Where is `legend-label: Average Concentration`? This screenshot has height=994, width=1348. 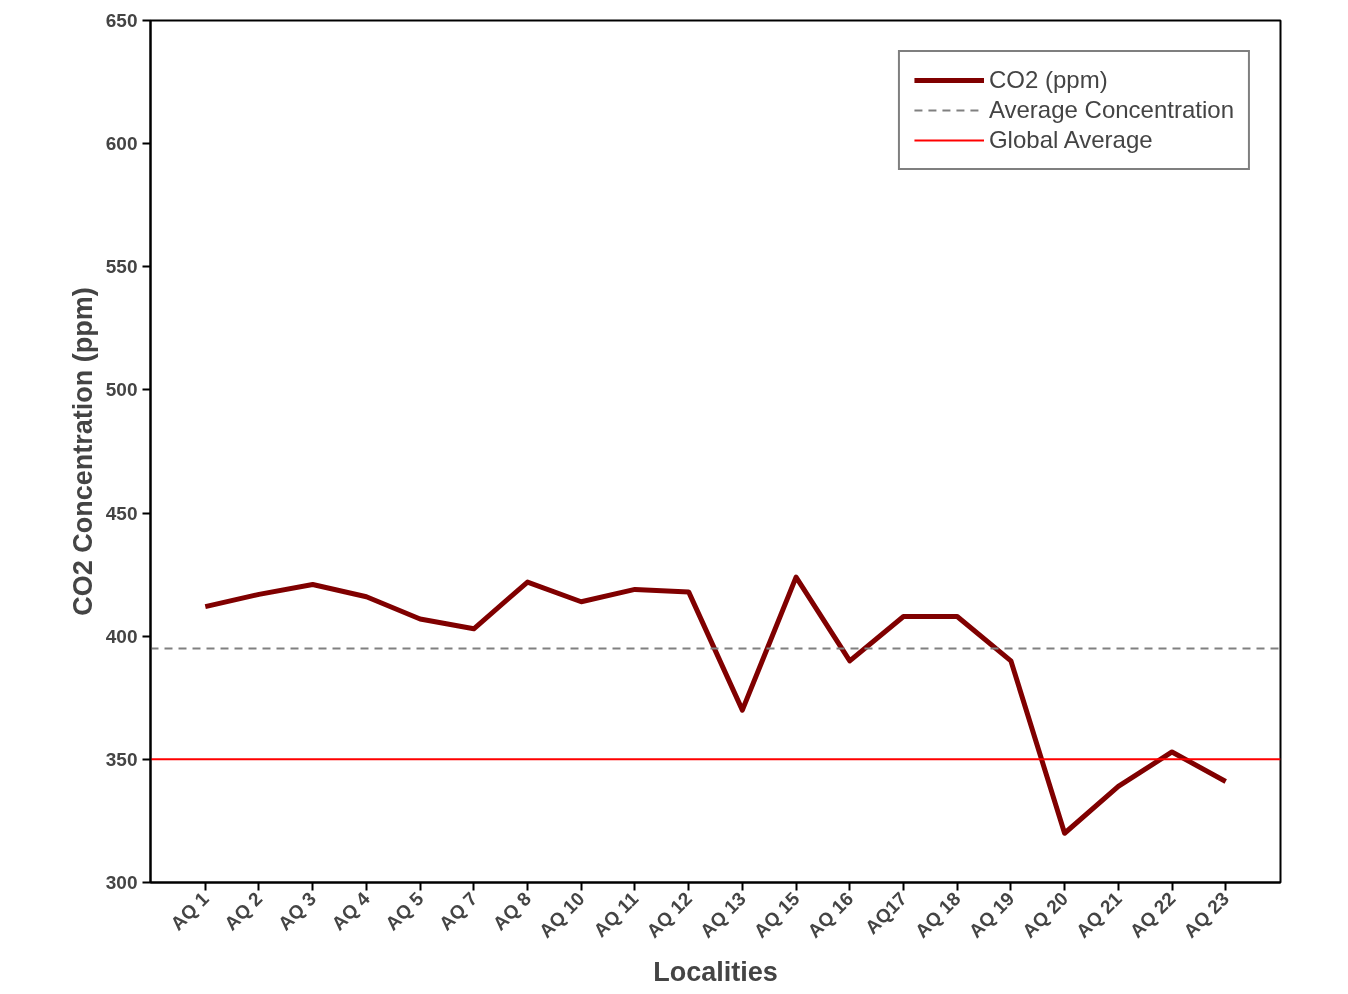 legend-label: Average Concentration is located at coordinates (1111, 110).